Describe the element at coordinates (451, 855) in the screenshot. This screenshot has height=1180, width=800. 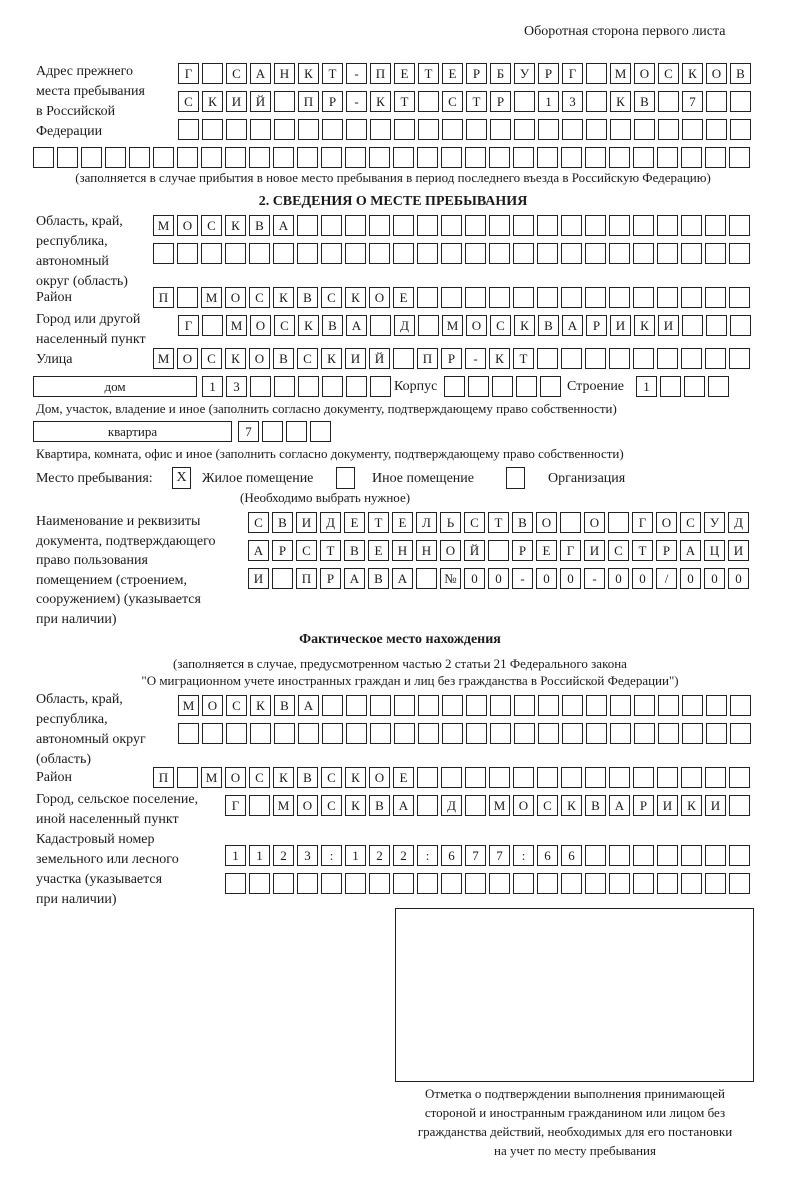
I see `char-cell: 6` at that location.